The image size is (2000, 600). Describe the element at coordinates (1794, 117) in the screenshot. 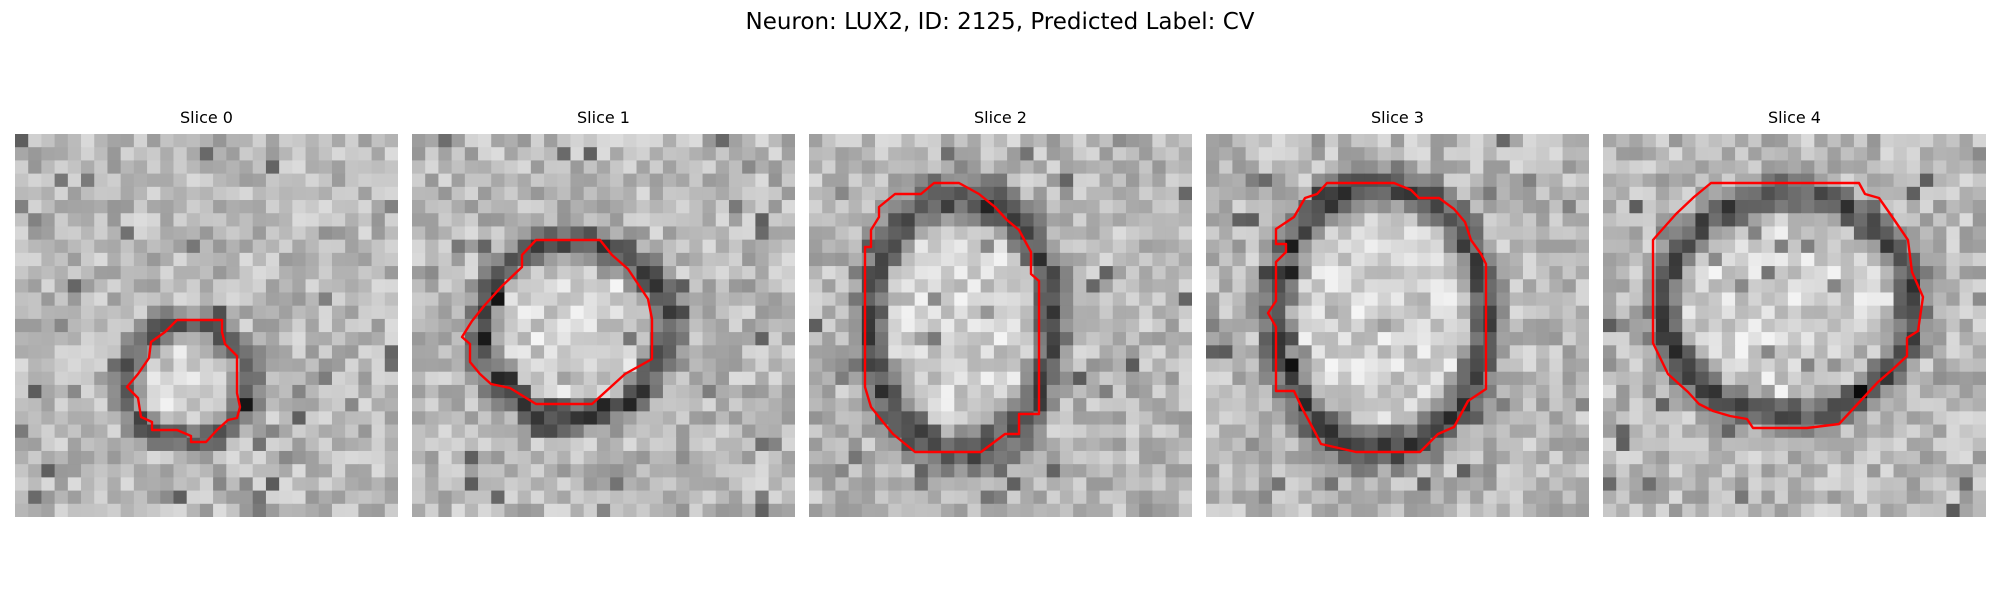

I see `slice-title-4: Slice 4` at that location.